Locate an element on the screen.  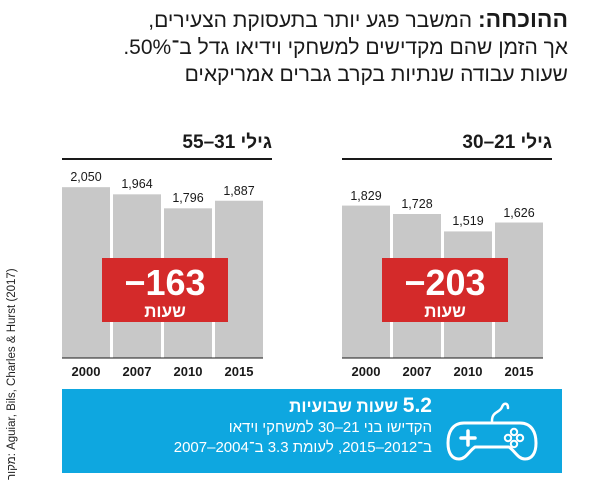
change-value: −163 is located at coordinates (165, 282).